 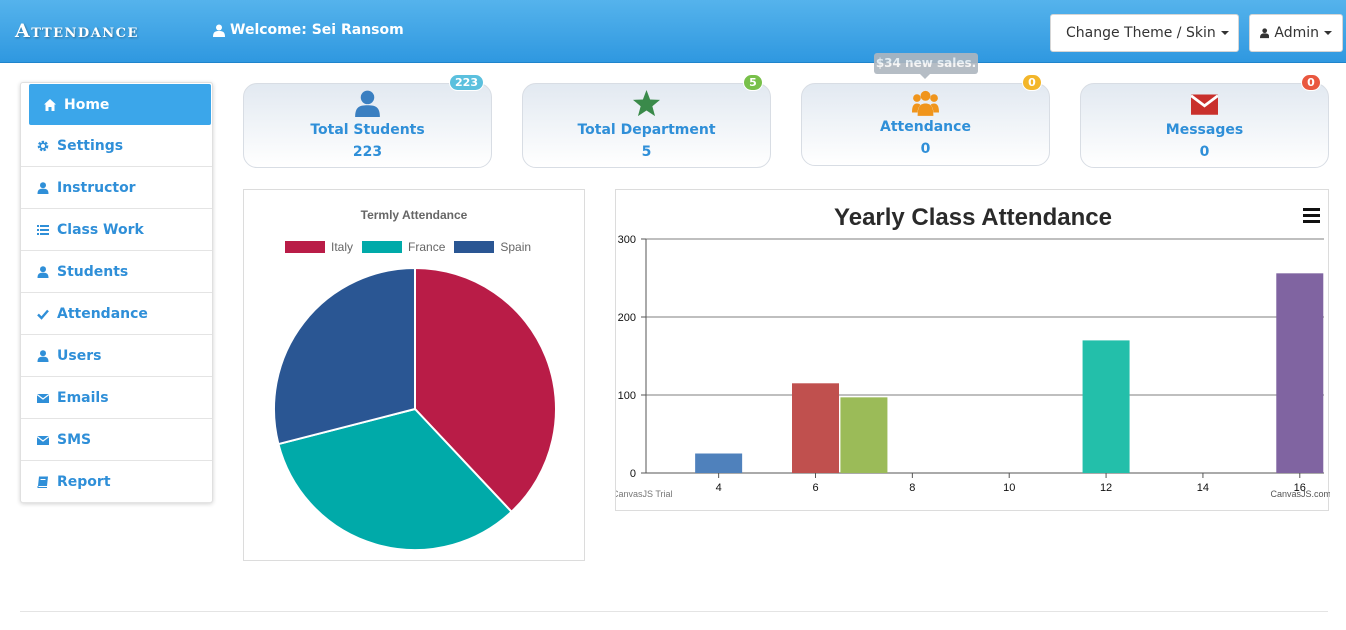 I want to click on legend-label: Spain, so click(x=516, y=247).